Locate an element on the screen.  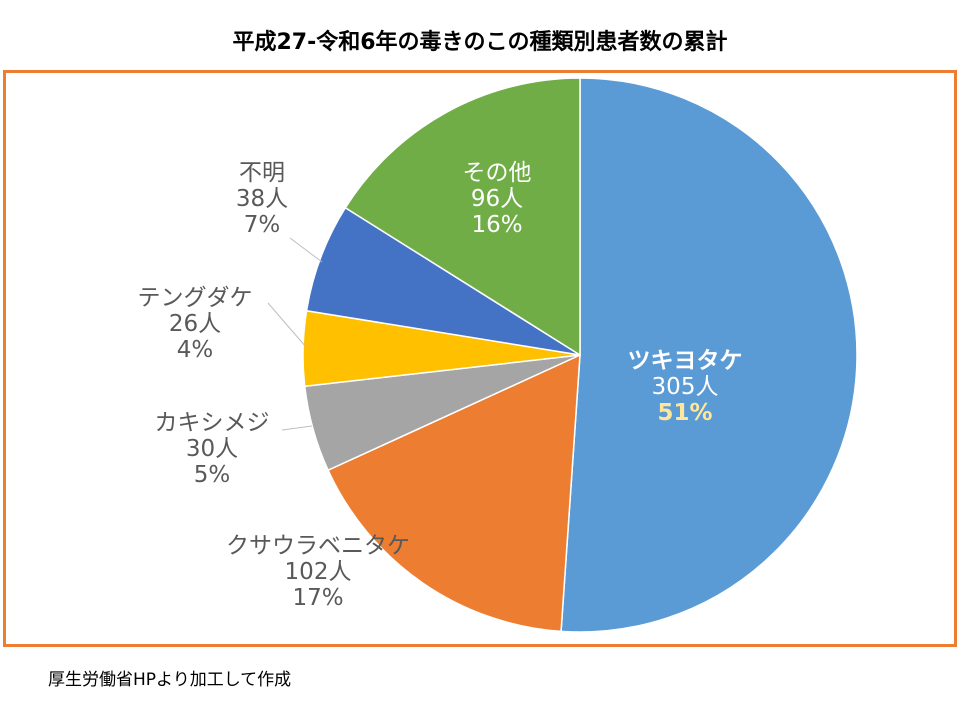
slice-count-label: 102人 is located at coordinates (318, 572).